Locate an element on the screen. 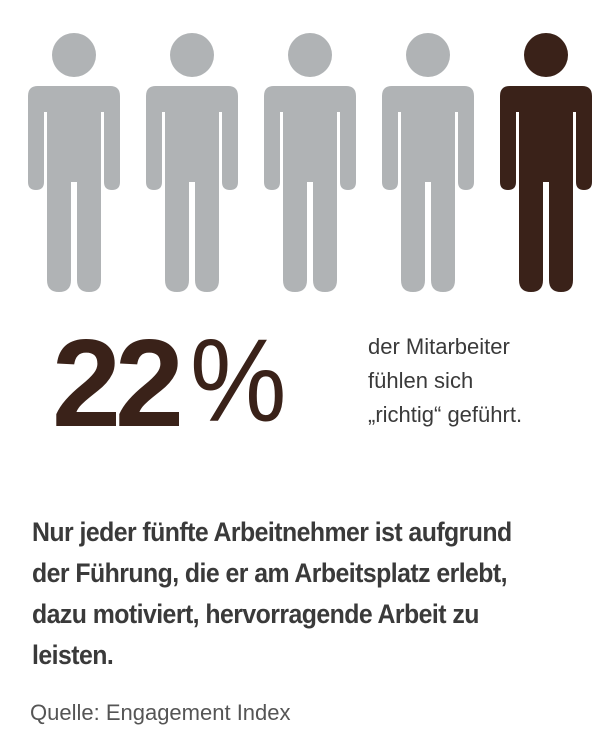  stat-caption-line: „richtig“ geführt. is located at coordinates (445, 414).